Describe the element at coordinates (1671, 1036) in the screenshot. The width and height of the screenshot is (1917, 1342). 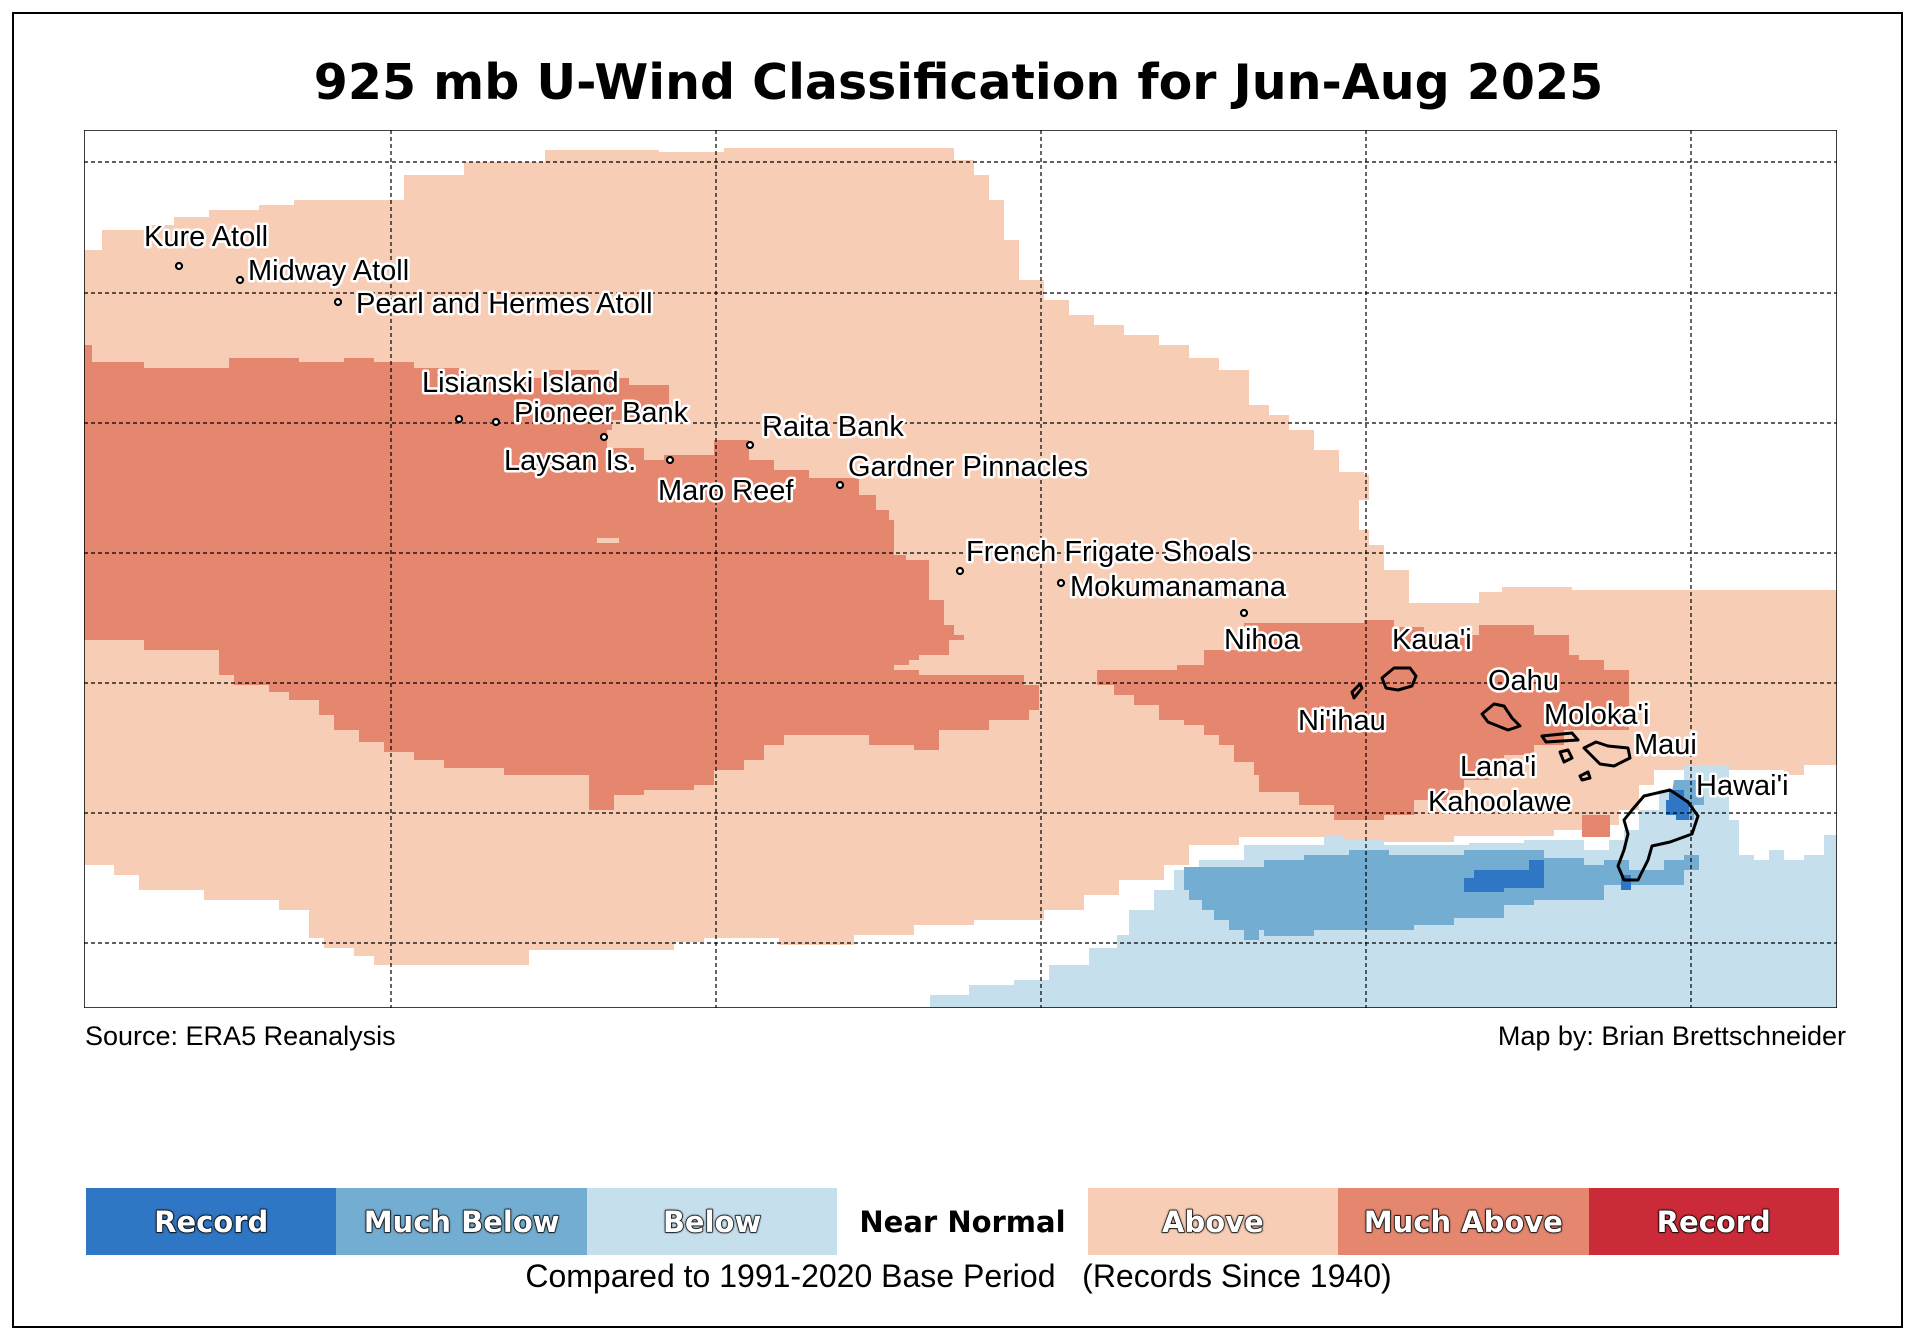
I see `credit-note: Map by: Brian Brettschneider` at that location.